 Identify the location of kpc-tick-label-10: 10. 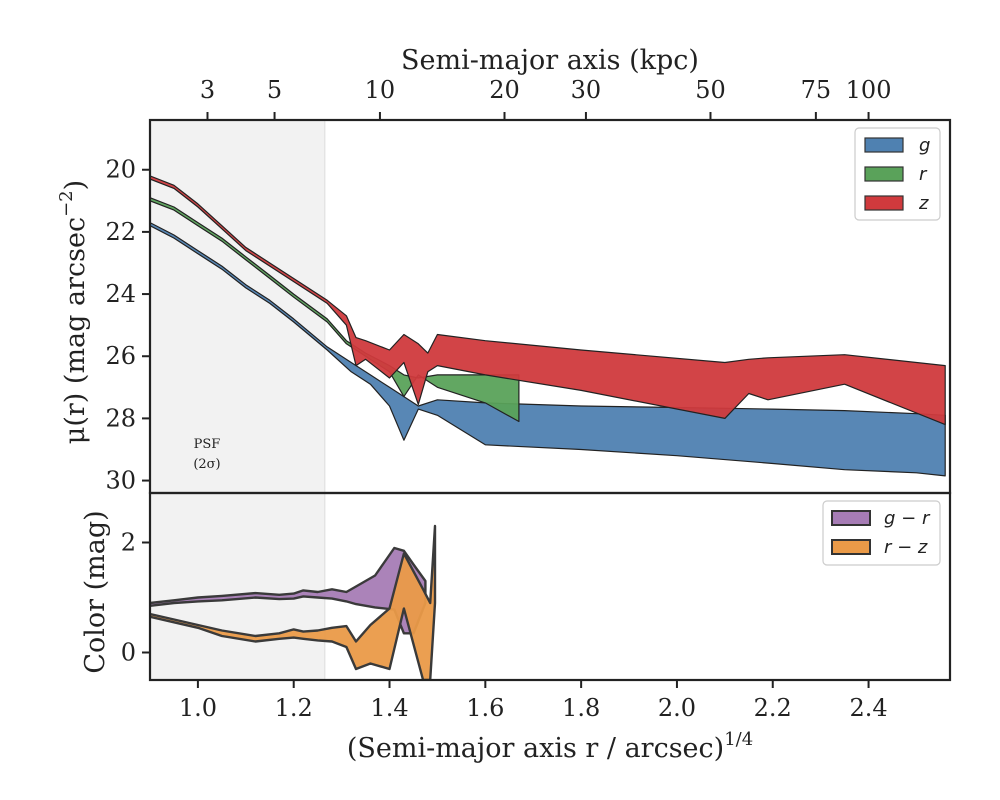
(380, 90).